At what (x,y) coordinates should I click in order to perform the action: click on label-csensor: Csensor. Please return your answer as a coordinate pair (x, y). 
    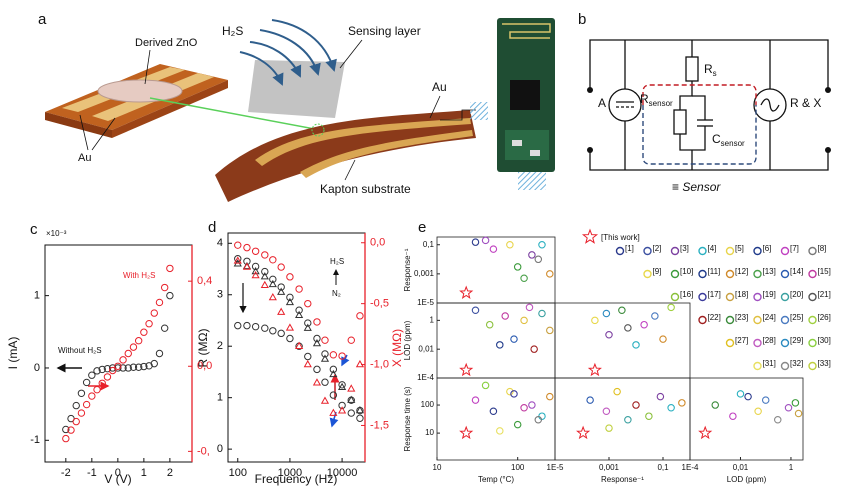
    Looking at the image, I should click on (728, 140).